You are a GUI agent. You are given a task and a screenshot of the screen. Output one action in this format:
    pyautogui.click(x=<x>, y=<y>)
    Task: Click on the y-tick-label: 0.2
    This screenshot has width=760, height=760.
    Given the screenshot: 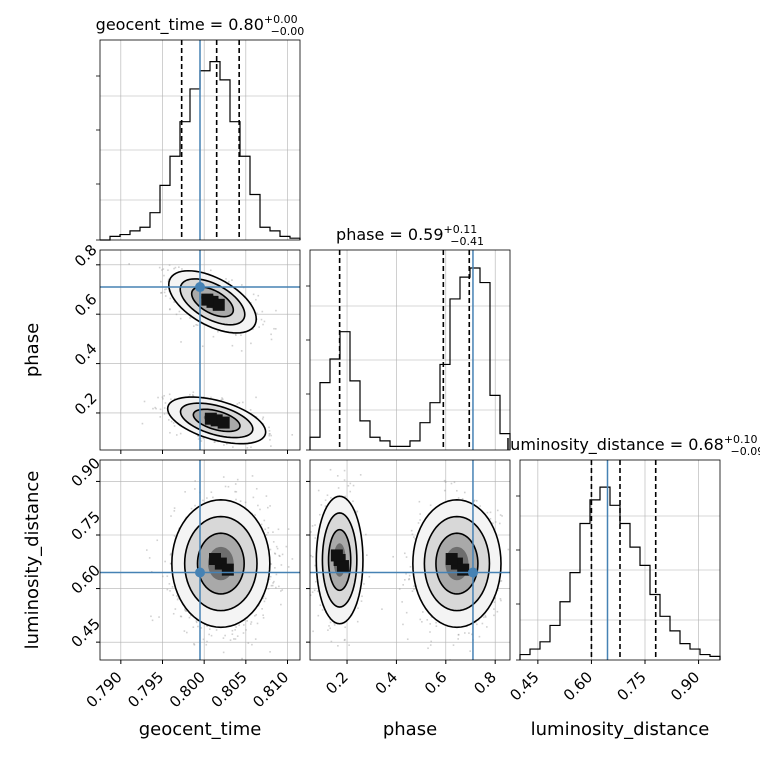 What is the action you would take?
    pyautogui.click(x=86, y=404)
    